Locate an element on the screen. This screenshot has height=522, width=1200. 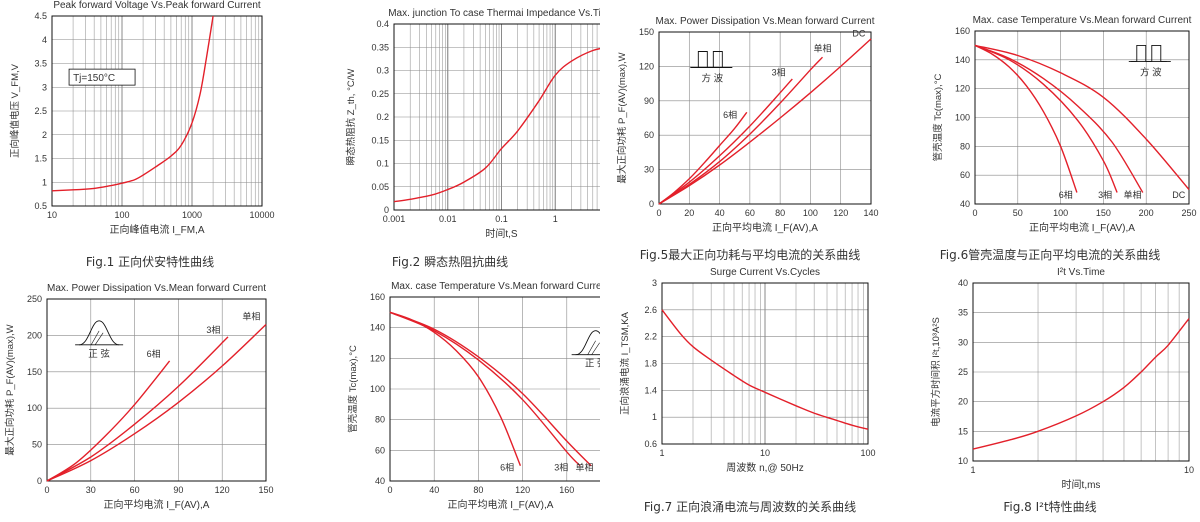
y-tick-label: 0.35 is located at coordinates (380, 47).